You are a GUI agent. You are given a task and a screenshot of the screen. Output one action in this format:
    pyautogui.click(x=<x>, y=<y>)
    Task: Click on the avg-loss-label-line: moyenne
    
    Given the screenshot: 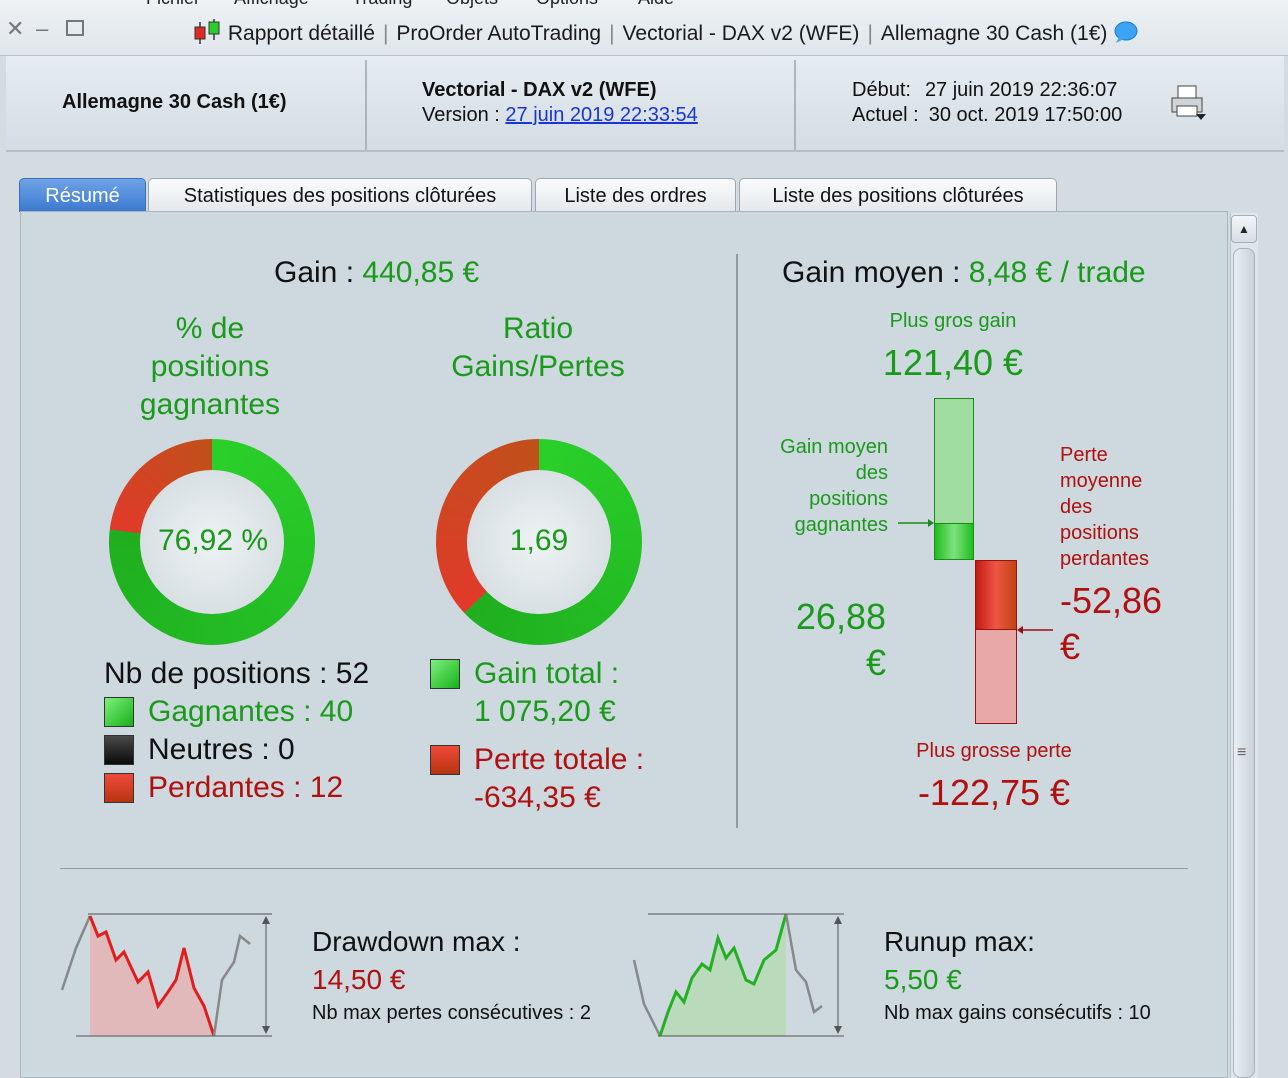 What is the action you would take?
    pyautogui.click(x=1101, y=481)
    